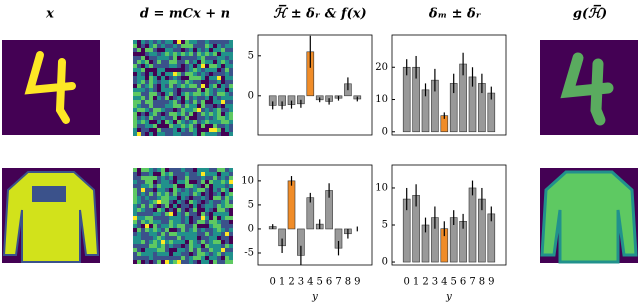 Image resolution: width=640 pixels, height=303 pixels. I want to click on x-axis-label: y, so click(314, 297).